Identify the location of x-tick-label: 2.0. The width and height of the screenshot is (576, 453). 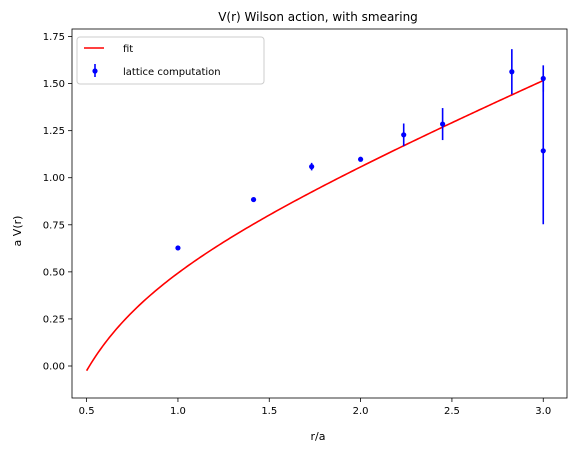
(361, 411).